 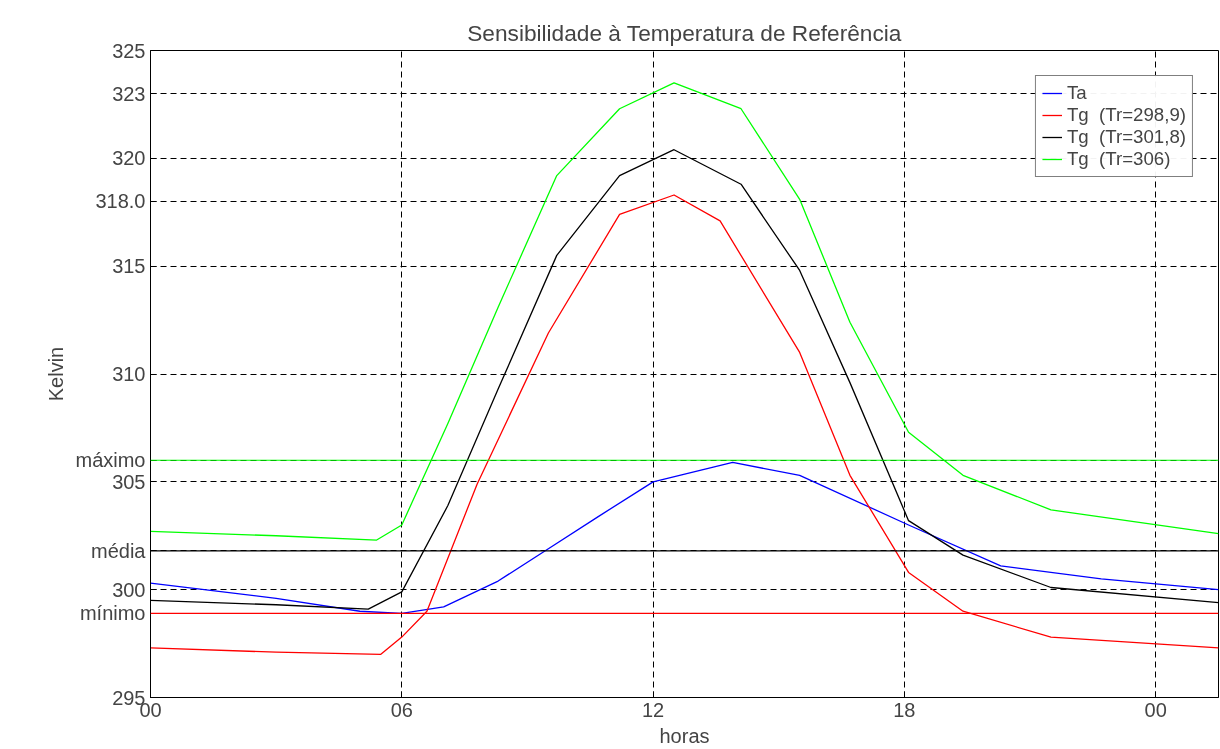 What do you see at coordinates (56, 374) in the screenshot?
I see `y-axis-title: Kelvin` at bounding box center [56, 374].